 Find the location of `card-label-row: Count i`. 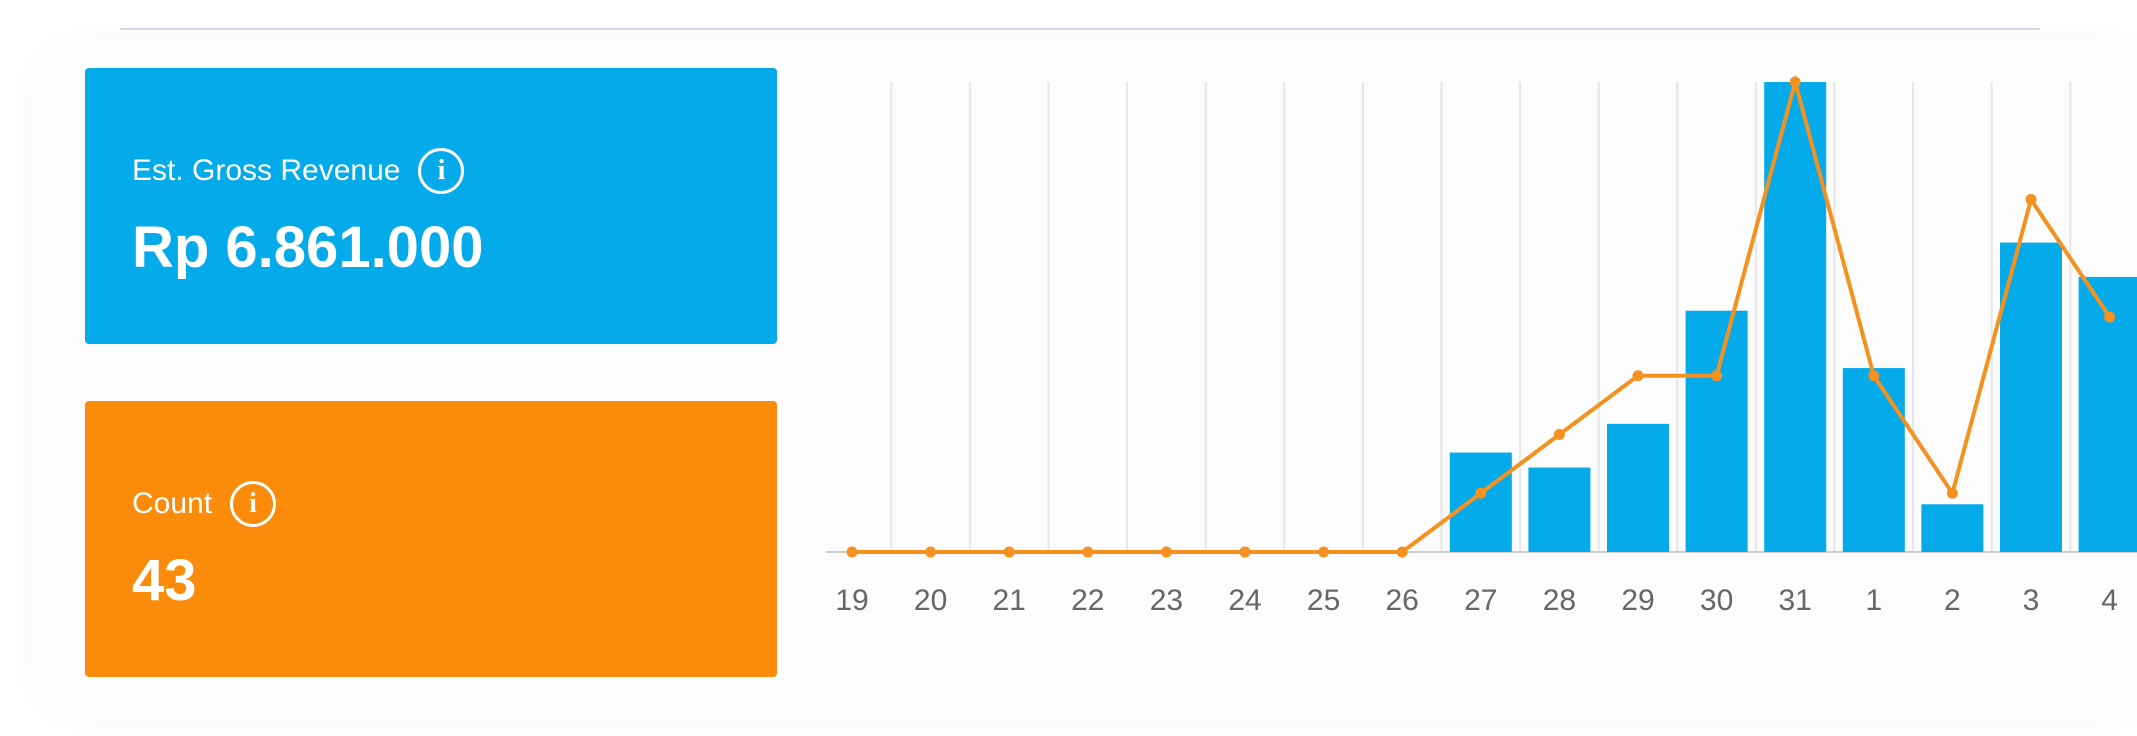

card-label-row: Count i is located at coordinates (204, 504).